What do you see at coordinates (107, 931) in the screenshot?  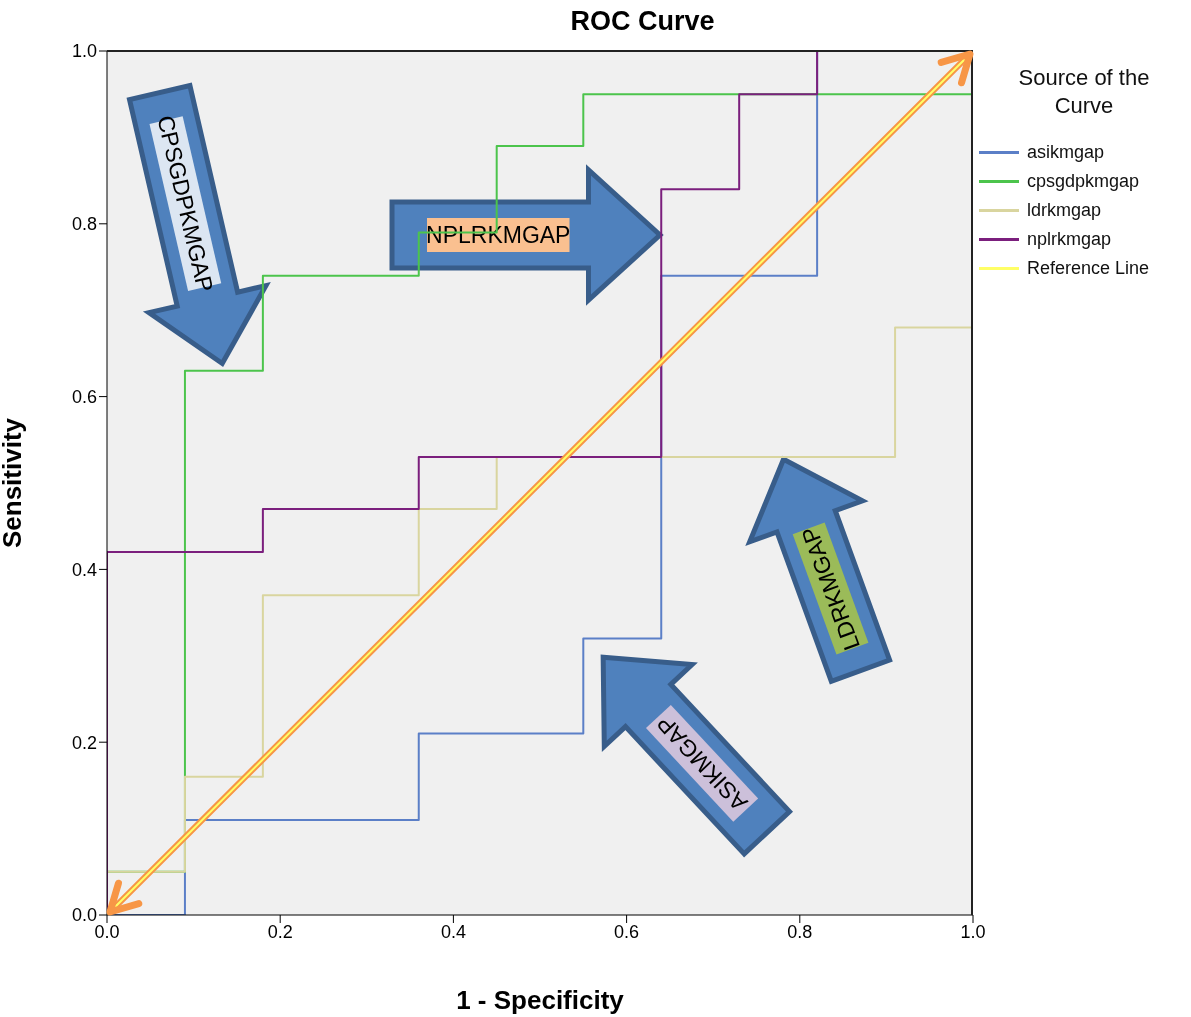 I see `x-tick-label: 0.0` at bounding box center [107, 931].